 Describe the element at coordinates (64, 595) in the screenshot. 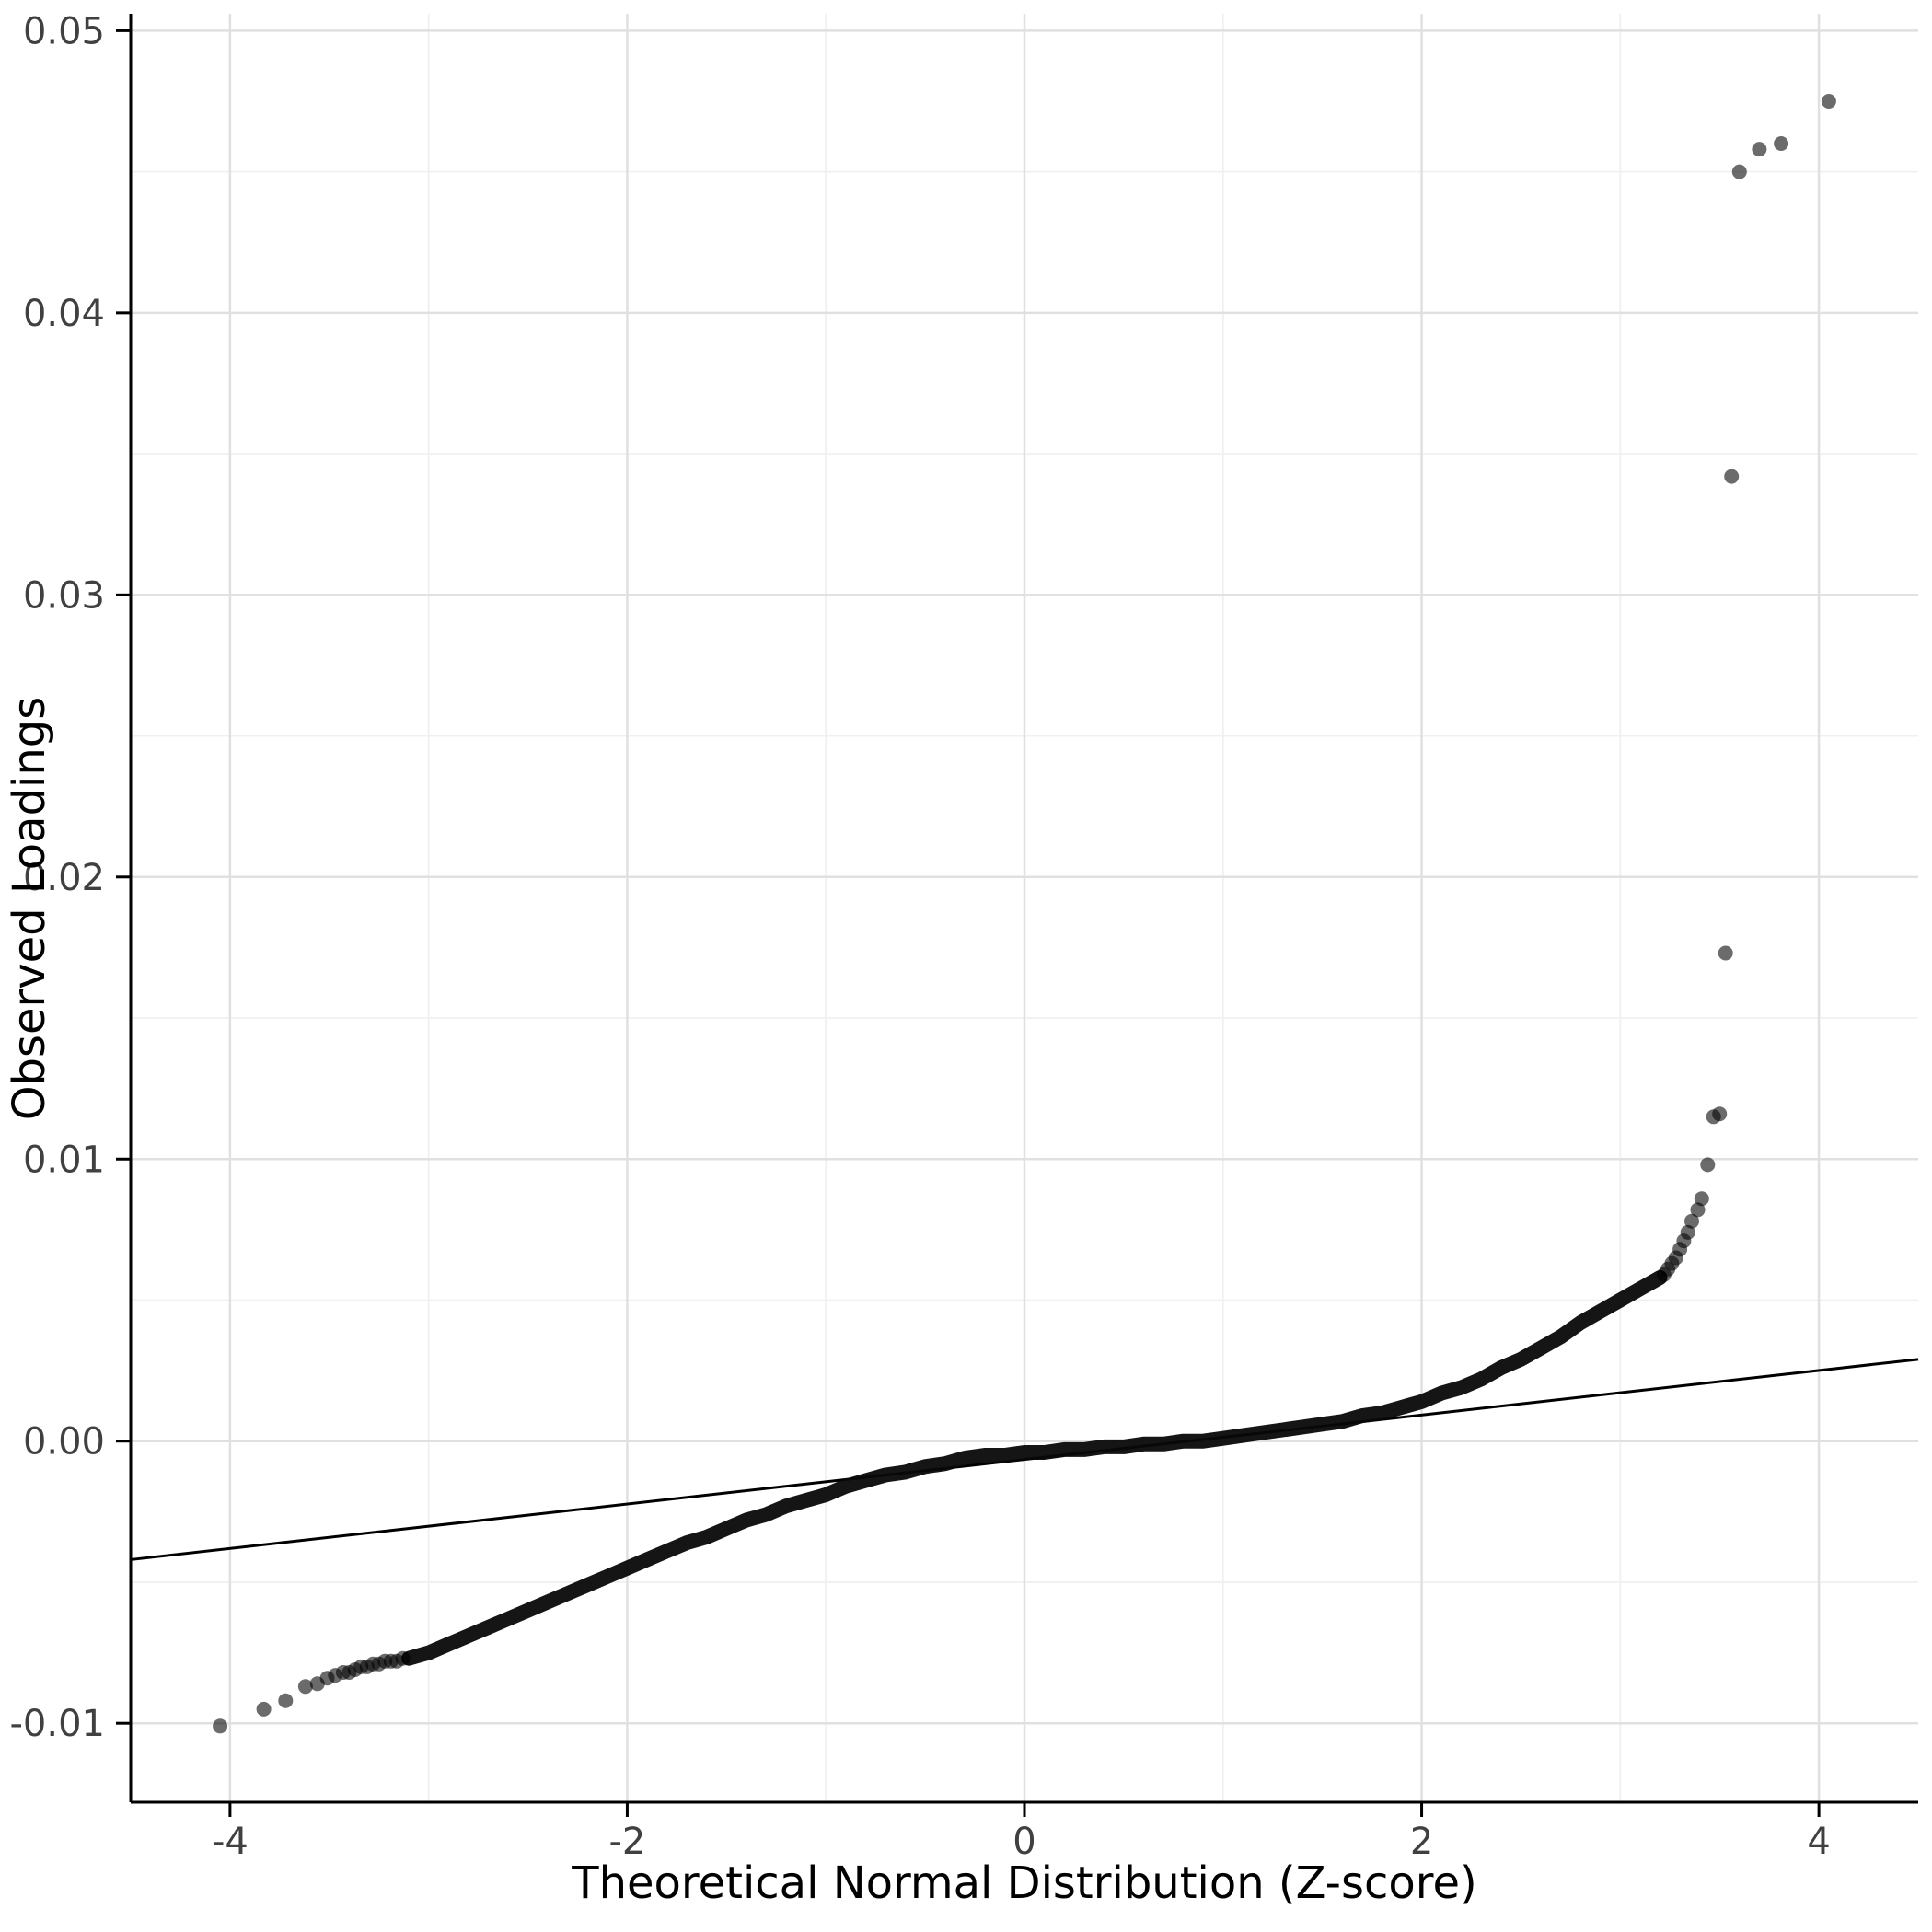

I see `y-tick-label: 0.03` at that location.